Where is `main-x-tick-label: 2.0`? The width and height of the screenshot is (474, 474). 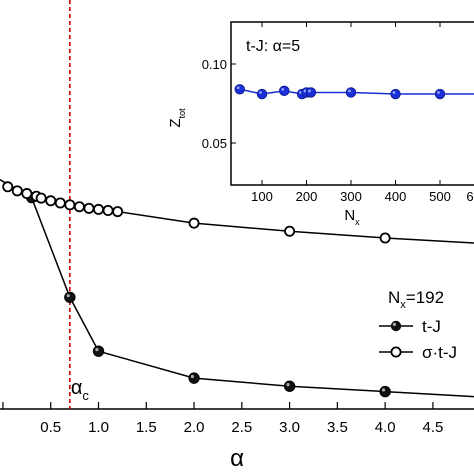
main-x-tick-label: 2.0 is located at coordinates (194, 427).